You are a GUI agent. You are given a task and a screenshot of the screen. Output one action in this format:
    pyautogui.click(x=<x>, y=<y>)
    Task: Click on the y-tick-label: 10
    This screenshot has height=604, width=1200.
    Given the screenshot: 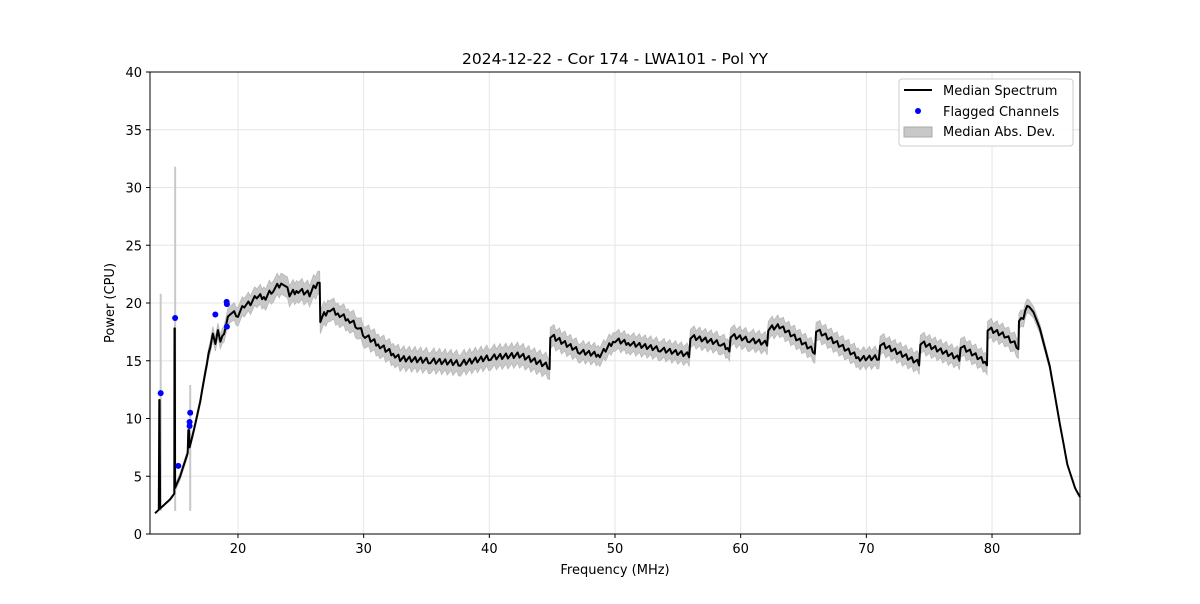 What is the action you would take?
    pyautogui.click(x=133, y=420)
    